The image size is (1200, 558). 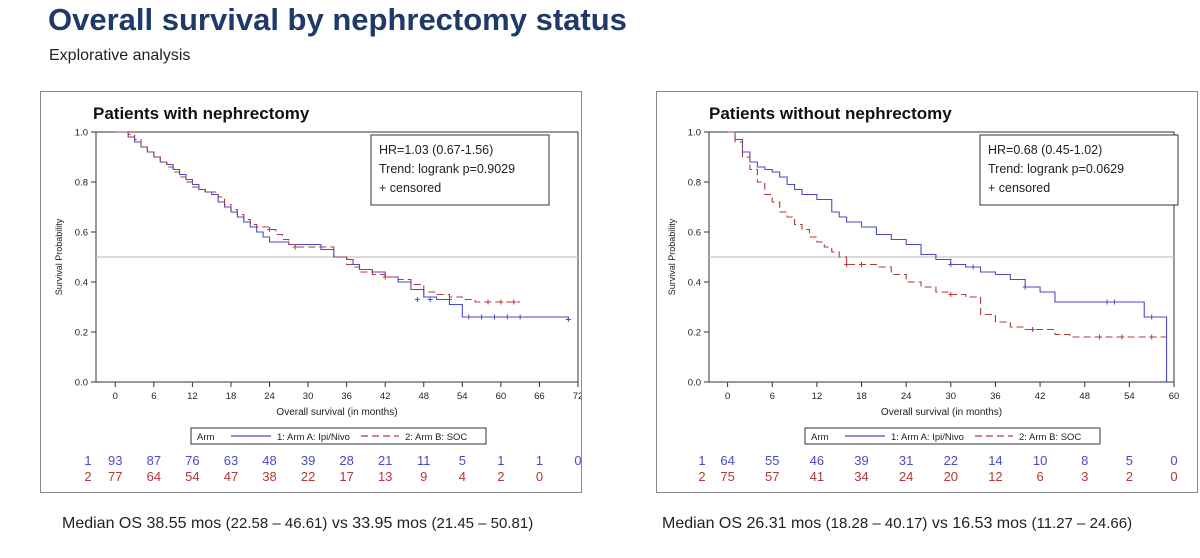 What do you see at coordinates (81, 333) in the screenshot?
I see `y-tick-label: 0.2` at bounding box center [81, 333].